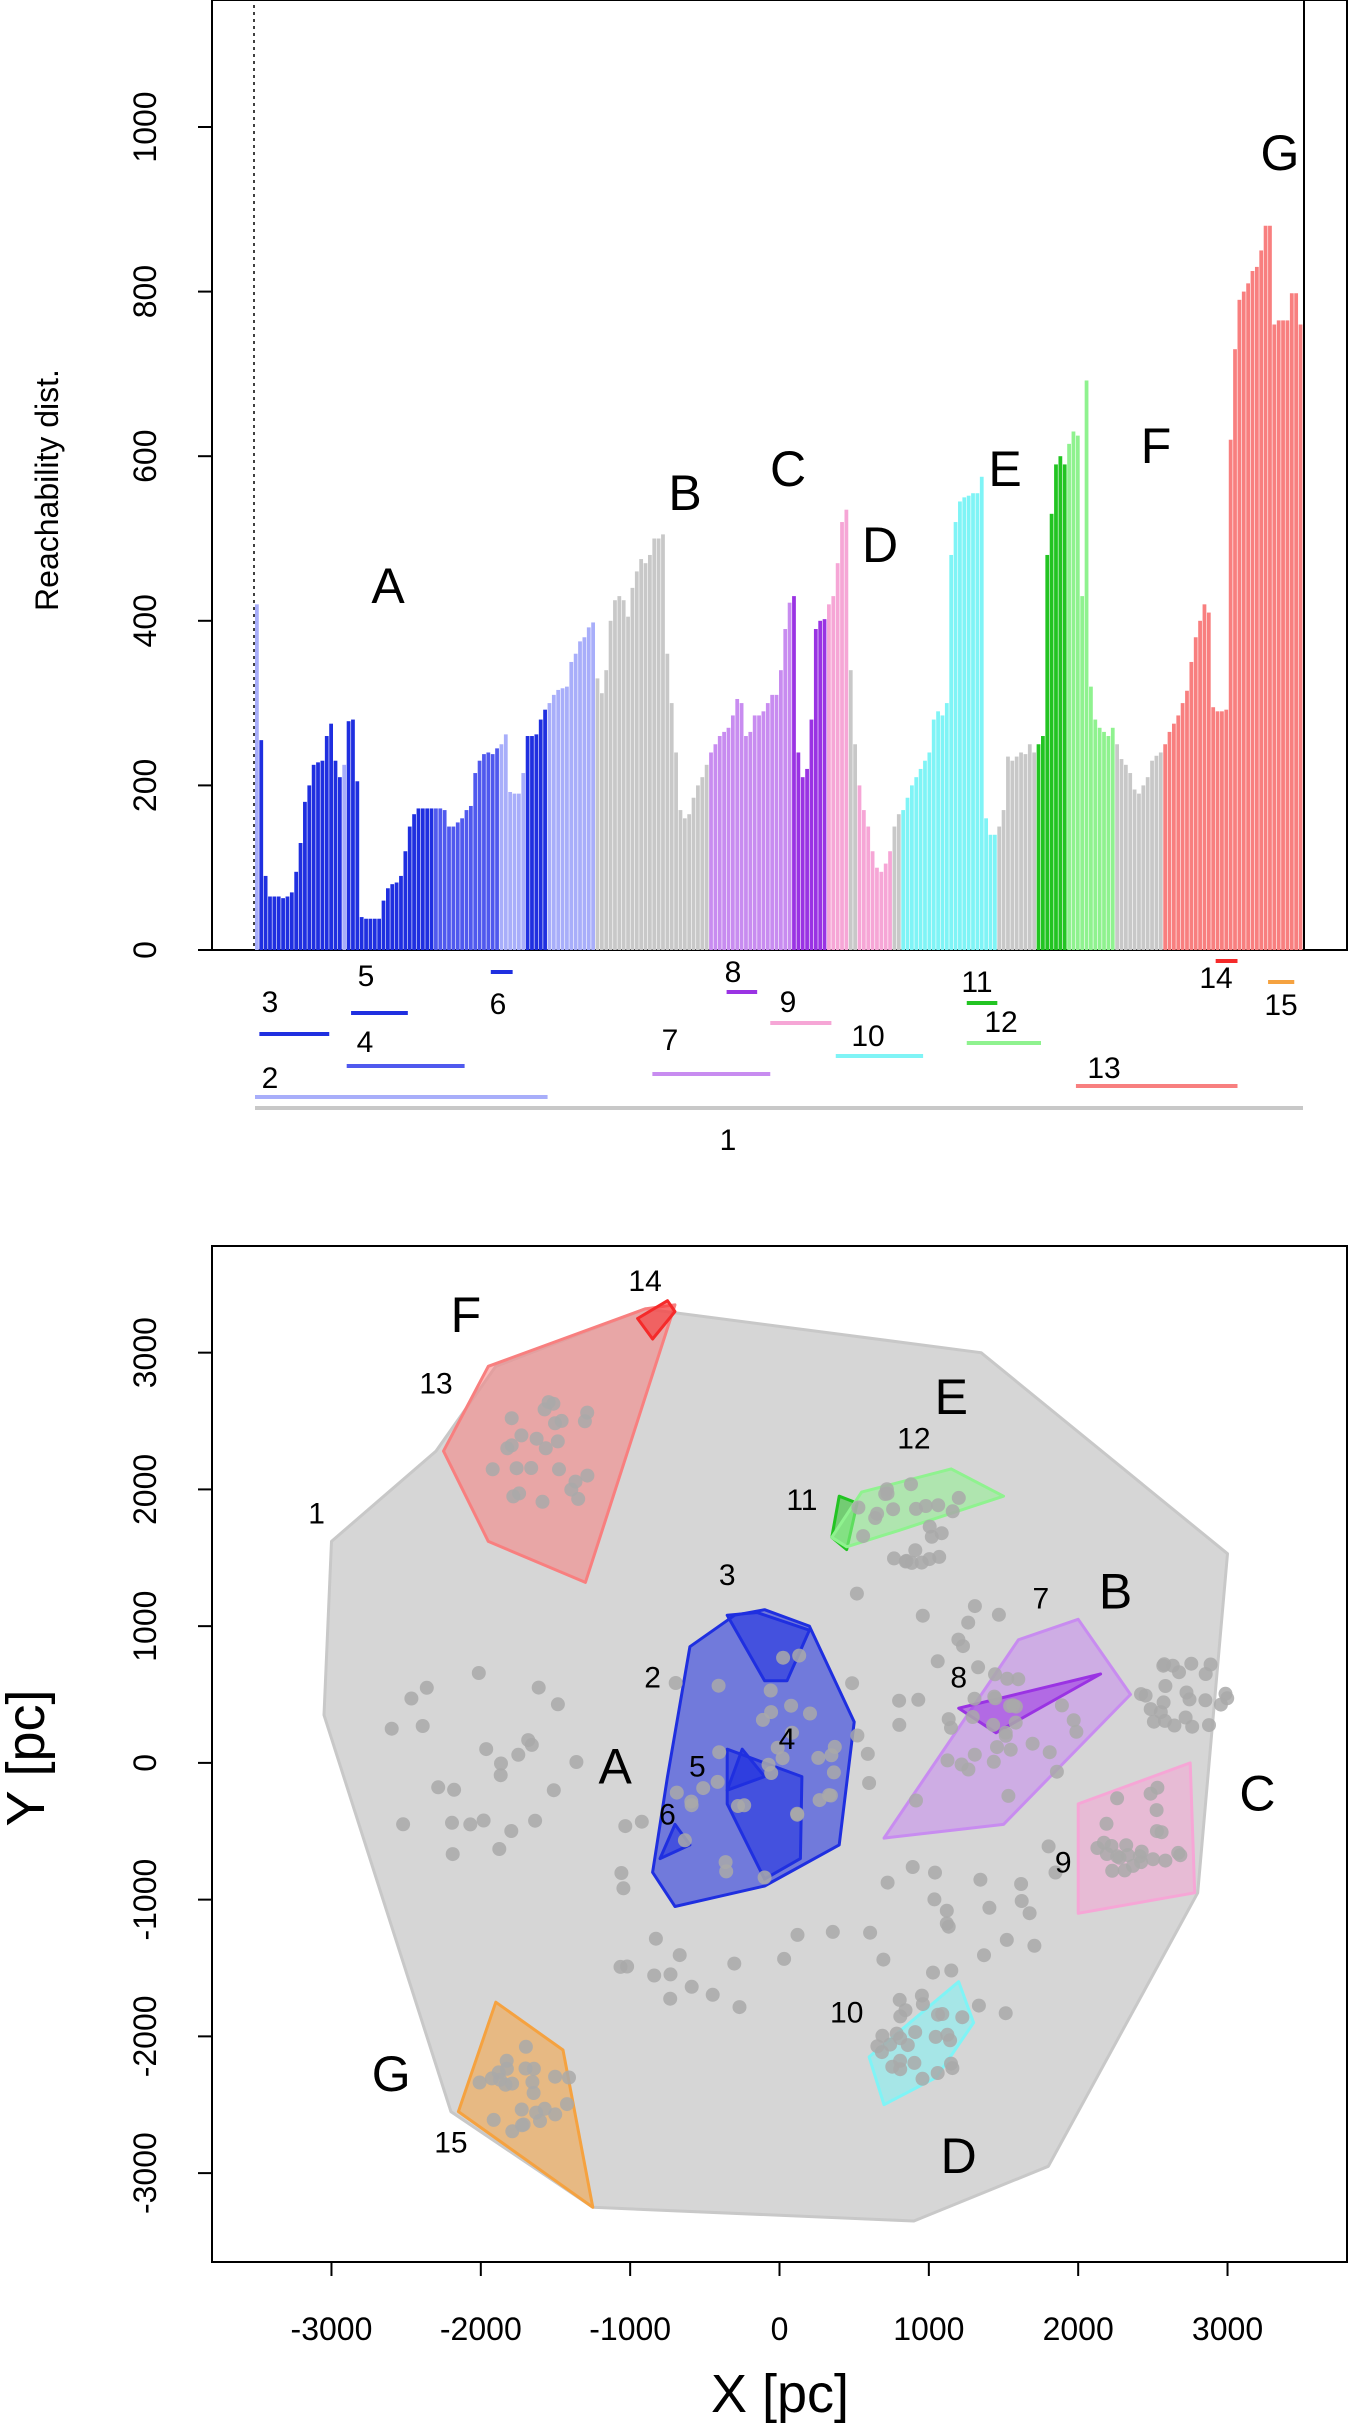 The image size is (1350, 2426). I want to click on x-tick-label: -2000, so click(481, 2329).